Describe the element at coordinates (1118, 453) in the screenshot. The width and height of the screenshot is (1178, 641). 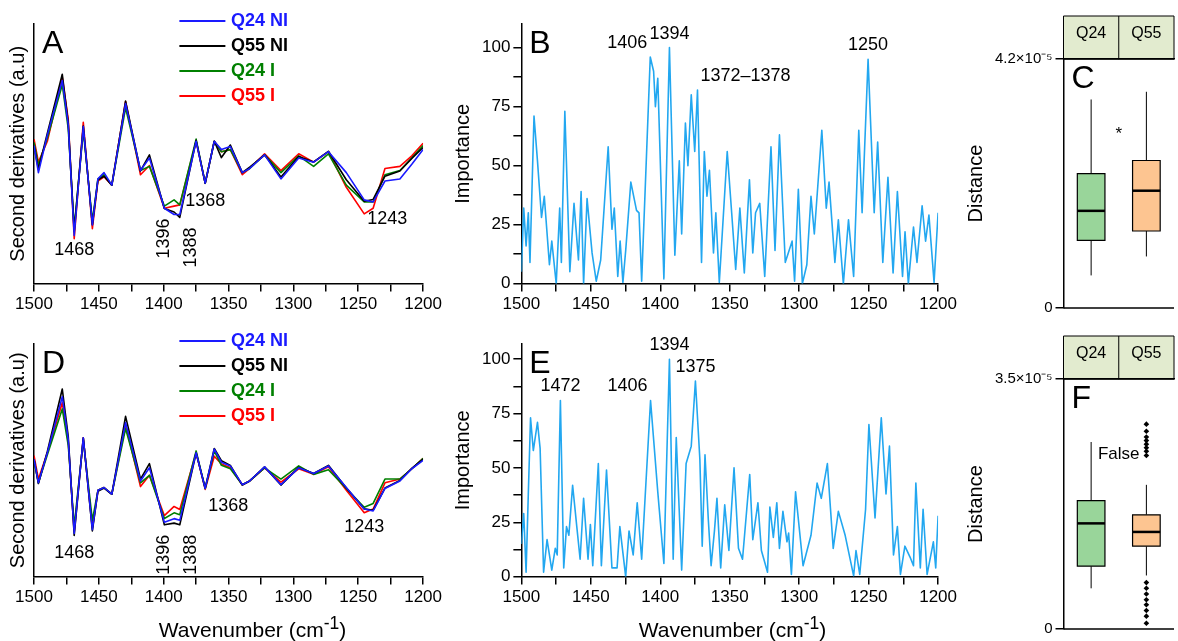
I see `annotation: False` at that location.